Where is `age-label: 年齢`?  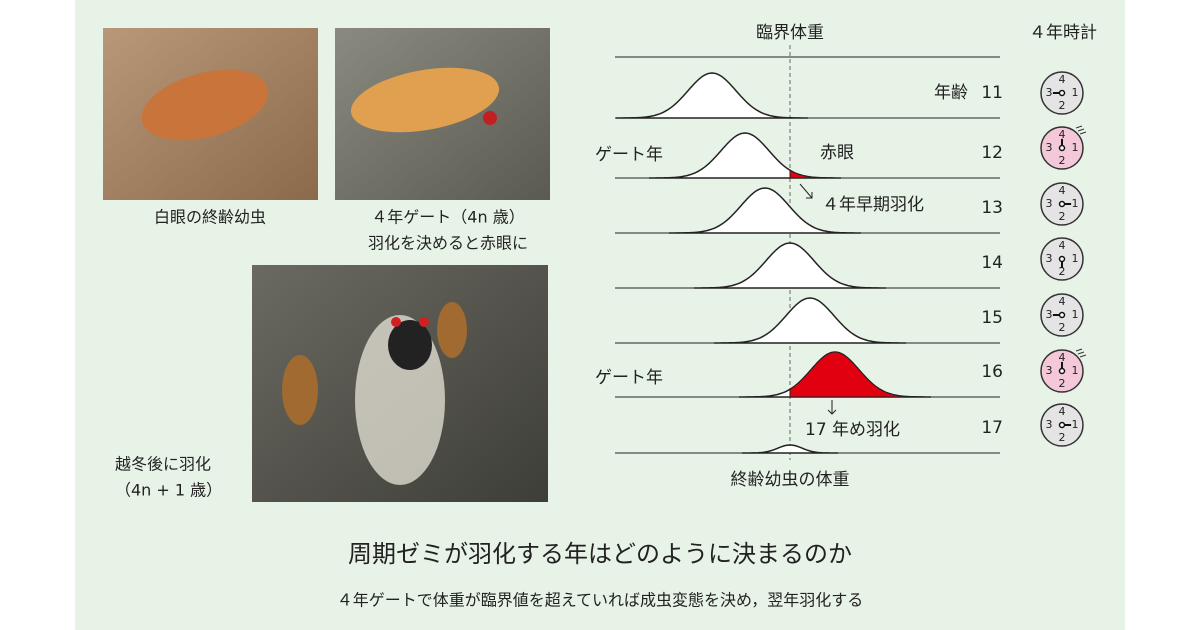 age-label: 年齢 is located at coordinates (951, 93).